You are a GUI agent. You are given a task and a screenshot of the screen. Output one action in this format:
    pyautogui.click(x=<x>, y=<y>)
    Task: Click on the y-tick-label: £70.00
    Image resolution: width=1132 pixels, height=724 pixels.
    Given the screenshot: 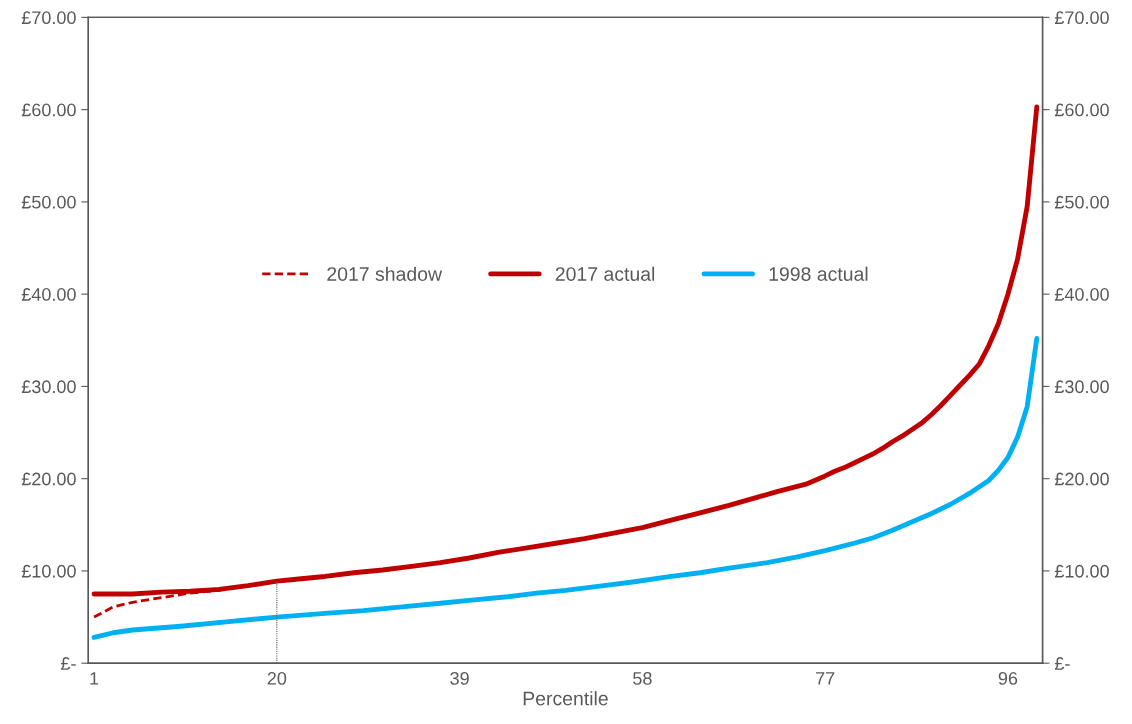 What is the action you would take?
    pyautogui.click(x=48, y=18)
    